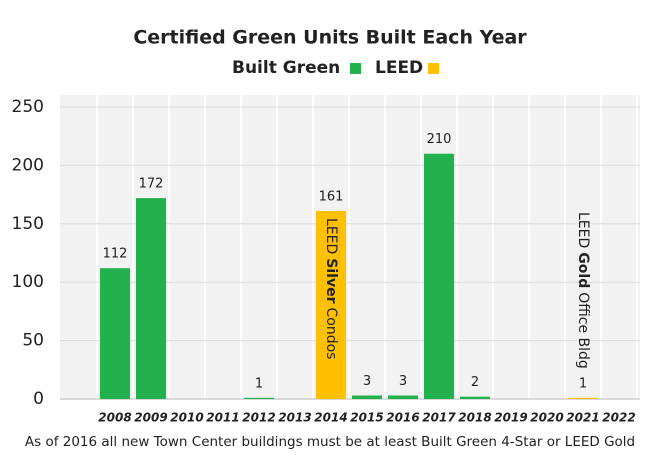 The width and height of the screenshot is (660, 459). I want to click on y-tick-label: 200, so click(28, 165).